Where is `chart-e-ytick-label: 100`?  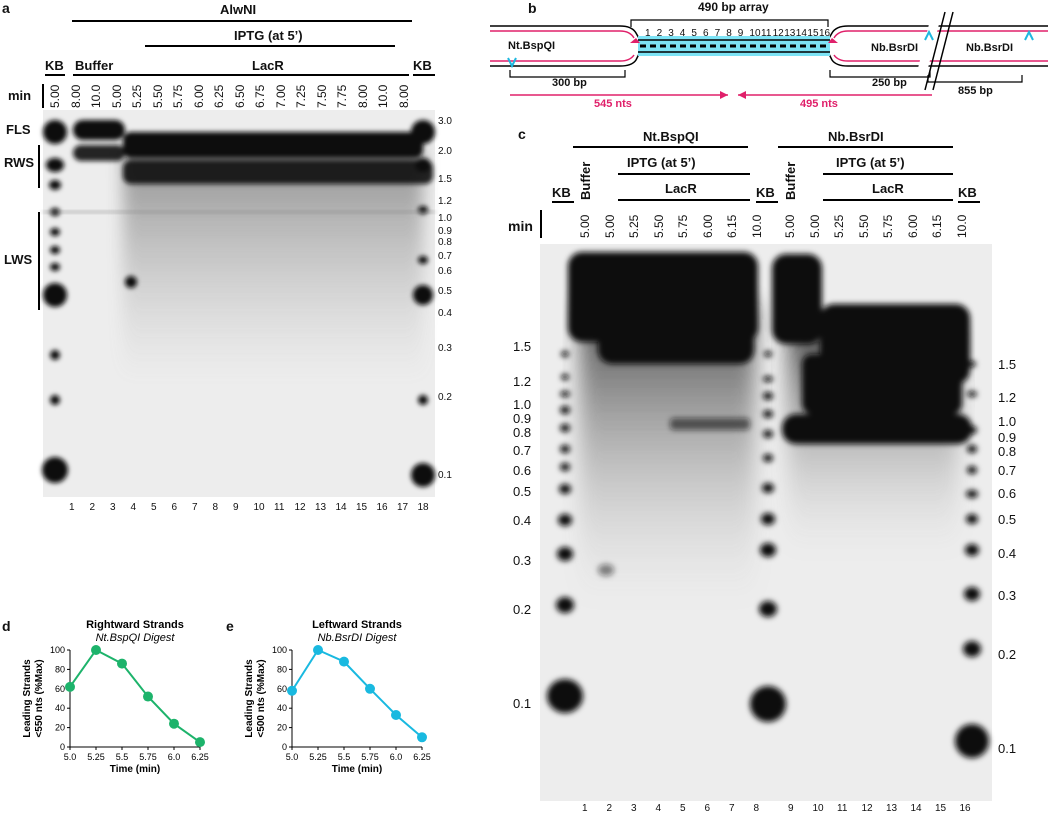
chart-e-ytick-label: 100 is located at coordinates (279, 650).